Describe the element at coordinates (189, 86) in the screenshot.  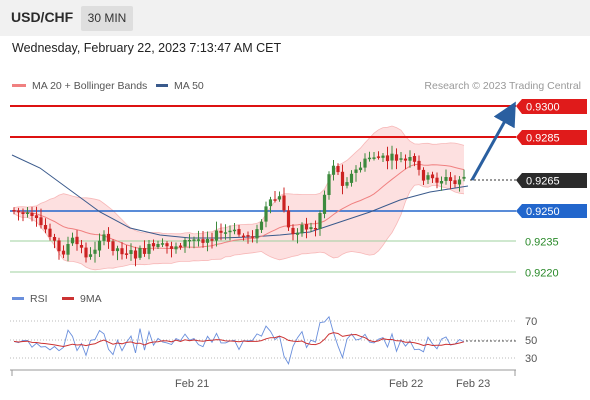
I see `legend-ma50-label: MA 50` at that location.